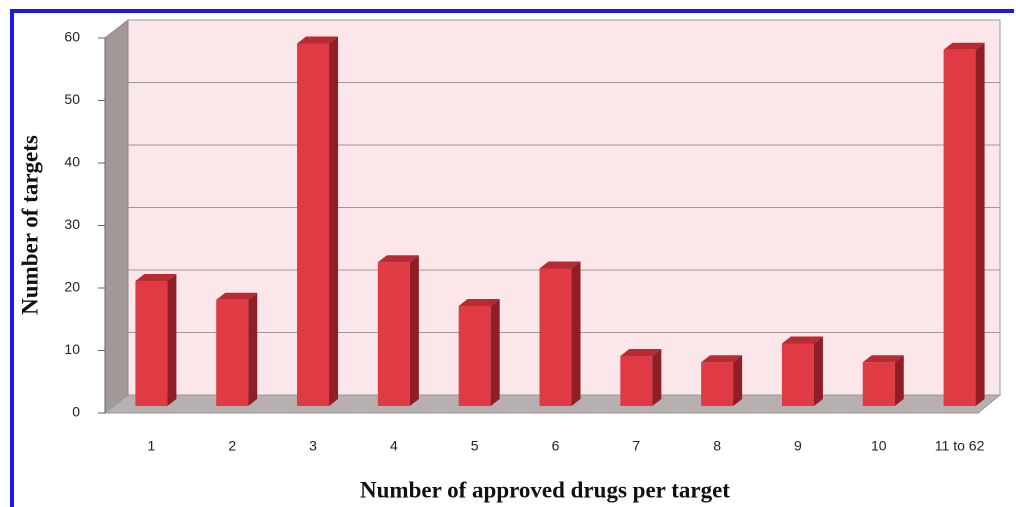  What do you see at coordinates (556, 446) in the screenshot?
I see `x-tick-label: 6` at bounding box center [556, 446].